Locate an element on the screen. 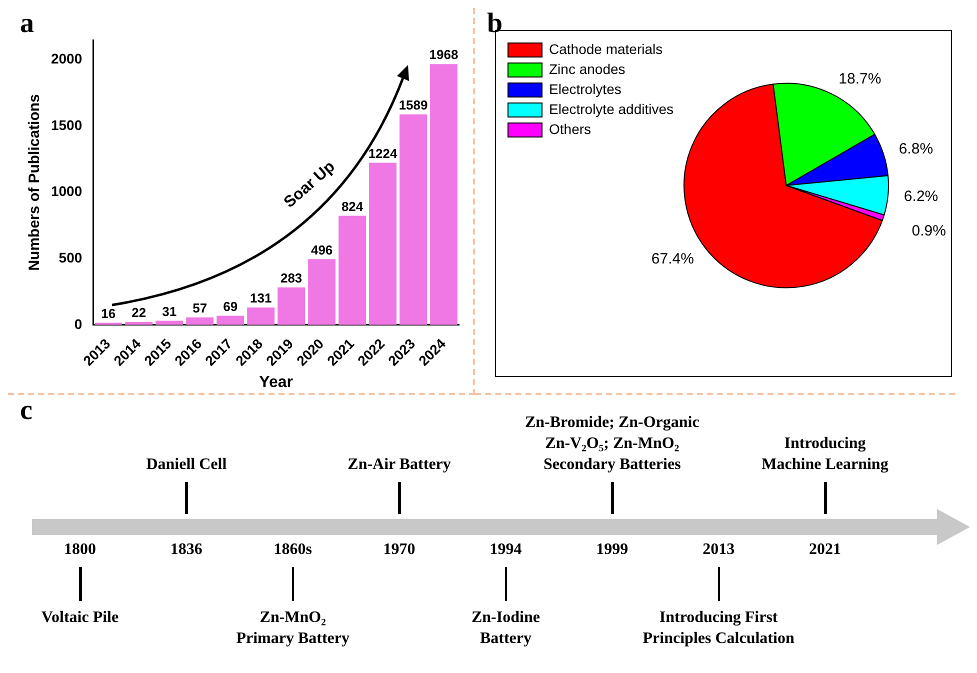  data-label: 6.8% is located at coordinates (916, 149).